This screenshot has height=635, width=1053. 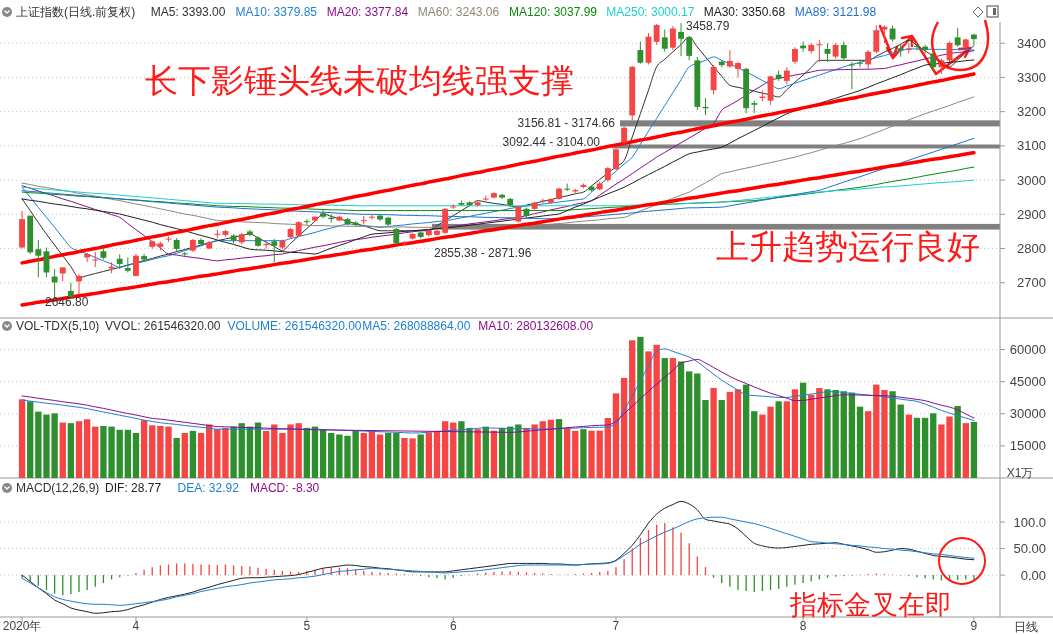 I want to click on band-label: 3092.44 - 3104.00, so click(x=551, y=142).